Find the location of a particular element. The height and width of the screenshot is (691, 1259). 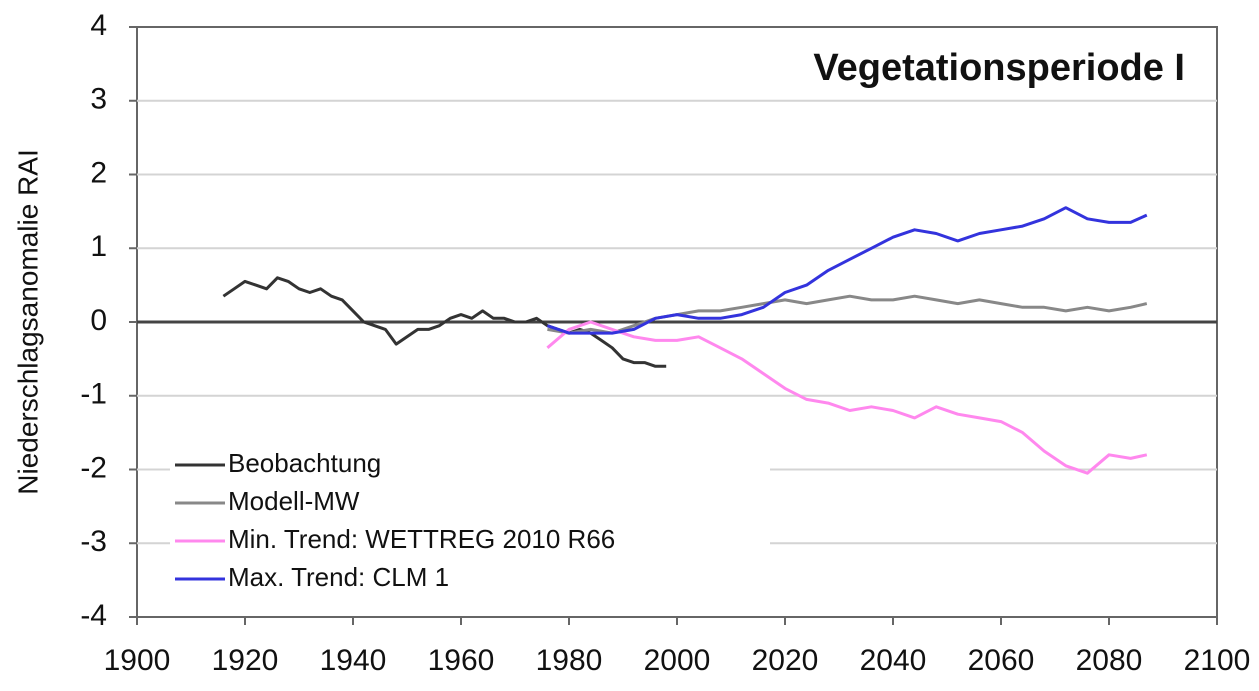

y-tick-label: 1 is located at coordinates (98, 246).